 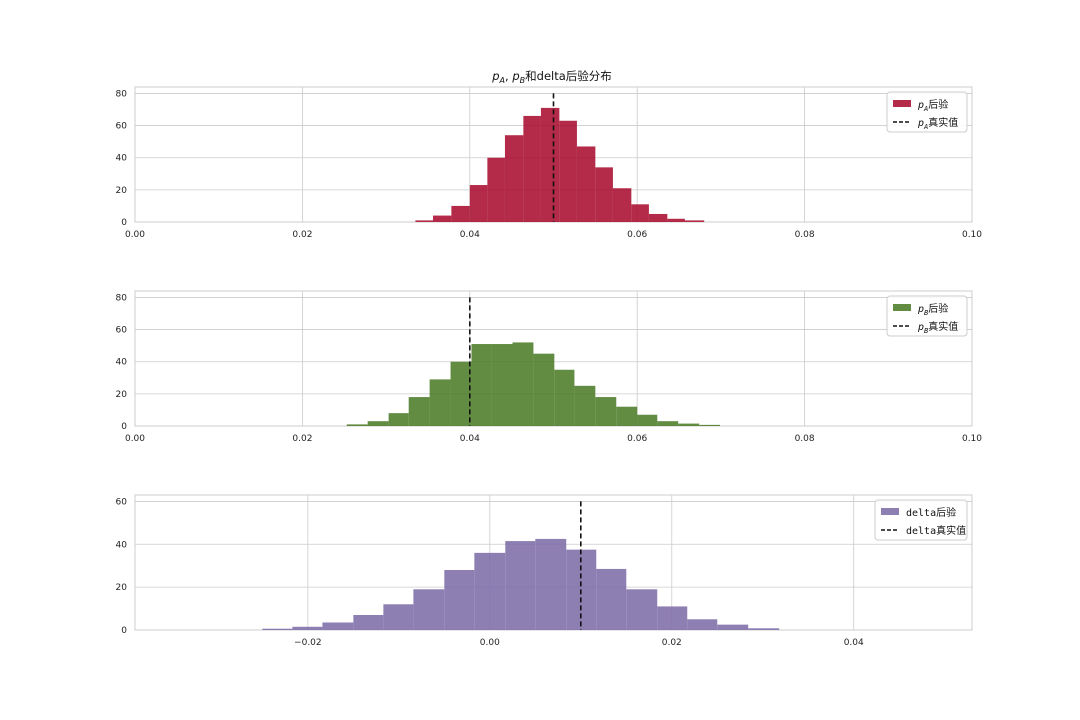 I want to click on legend-label-line: pB真实值, so click(x=937, y=327).